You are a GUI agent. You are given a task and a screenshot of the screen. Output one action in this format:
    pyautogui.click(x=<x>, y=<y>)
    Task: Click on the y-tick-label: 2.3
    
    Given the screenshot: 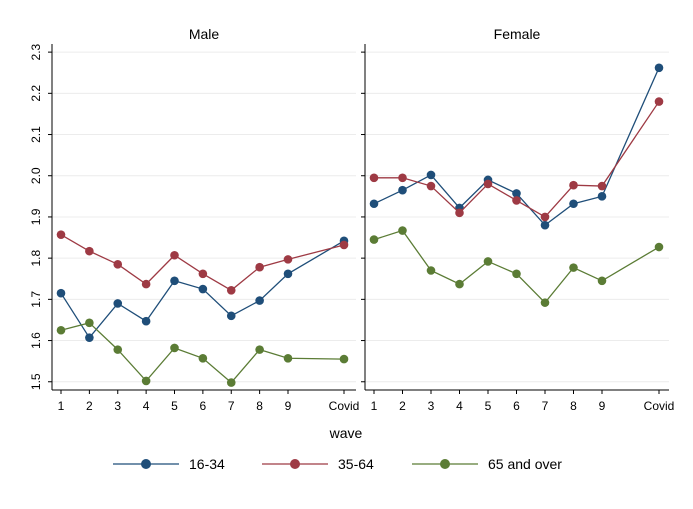 What is the action you would take?
    pyautogui.click(x=36, y=51)
    